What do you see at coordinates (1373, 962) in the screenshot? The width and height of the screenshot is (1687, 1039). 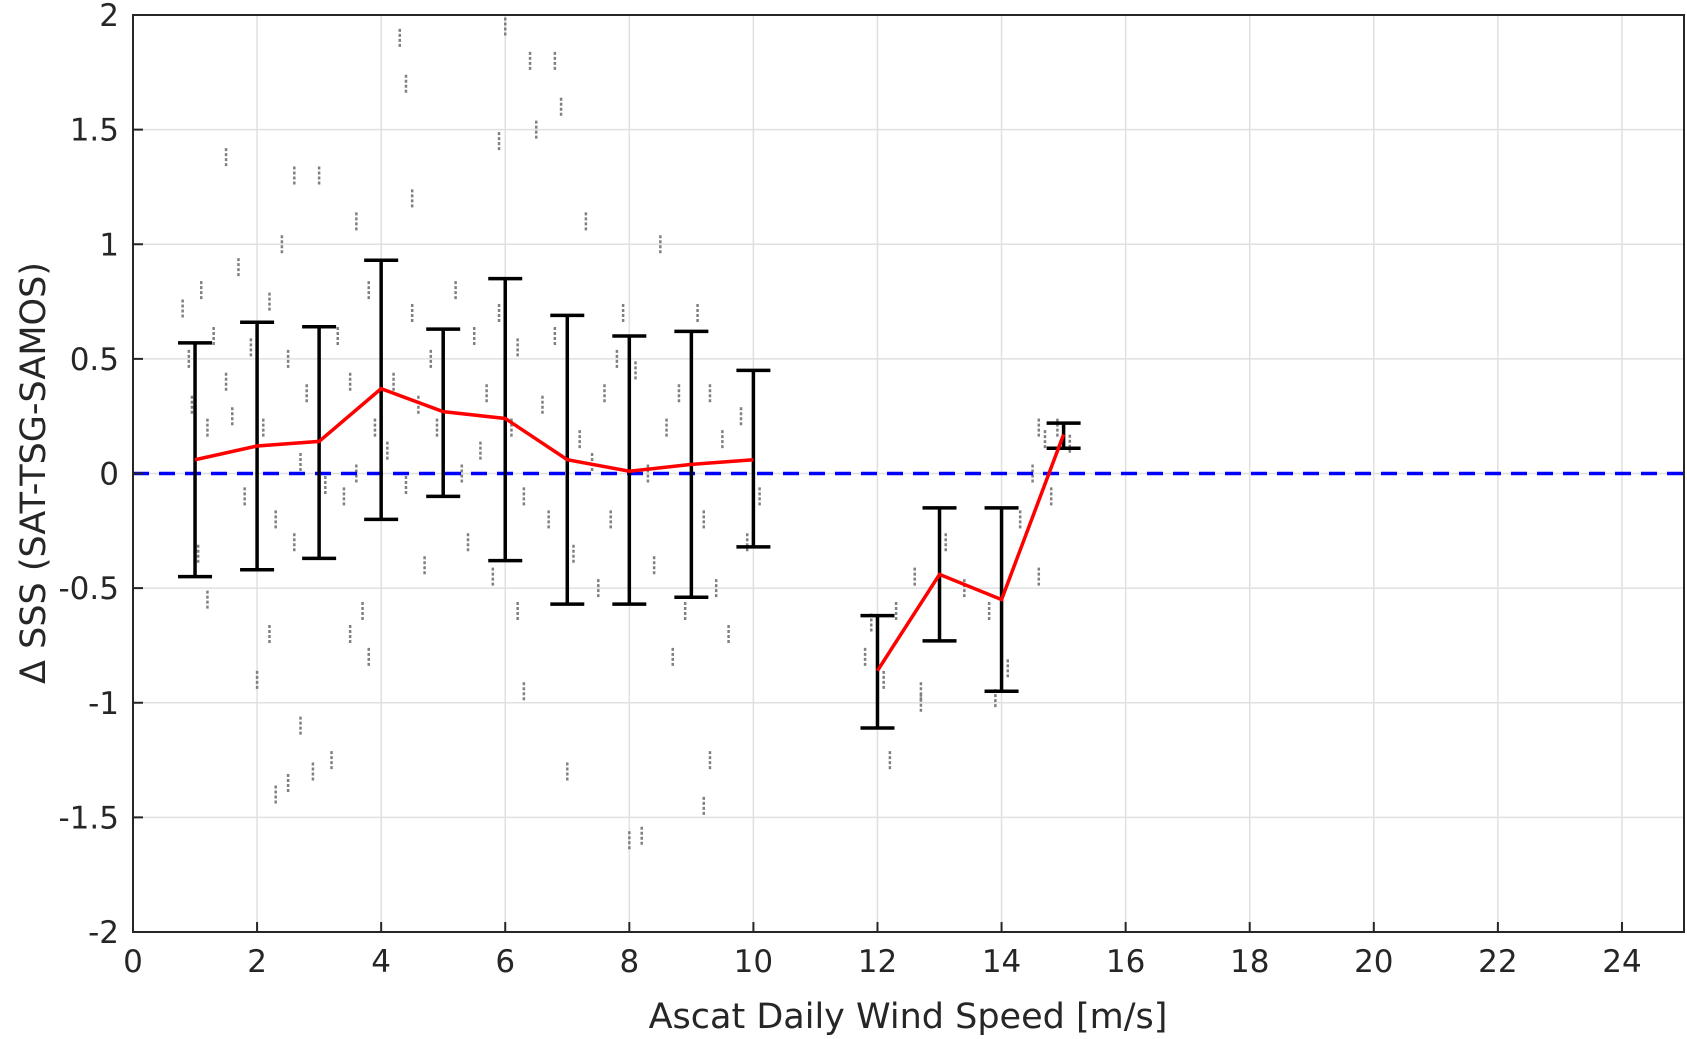 I see `x-tick-label: 20` at bounding box center [1373, 962].